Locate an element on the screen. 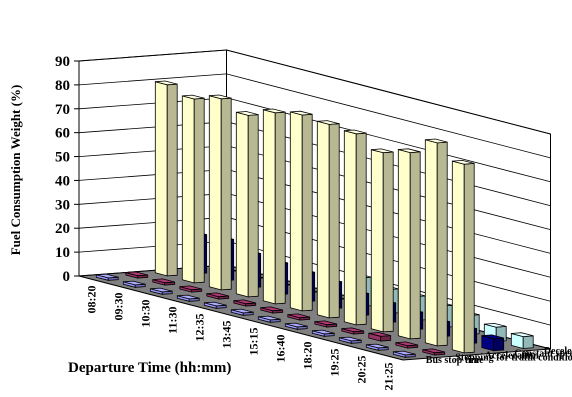  y-tick-label: 20 is located at coordinates (62, 229).